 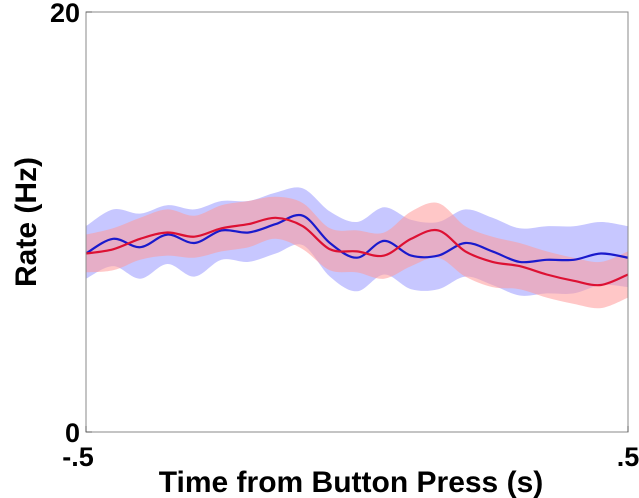 I want to click on x-tick-label-min: -.5, so click(x=78, y=457).